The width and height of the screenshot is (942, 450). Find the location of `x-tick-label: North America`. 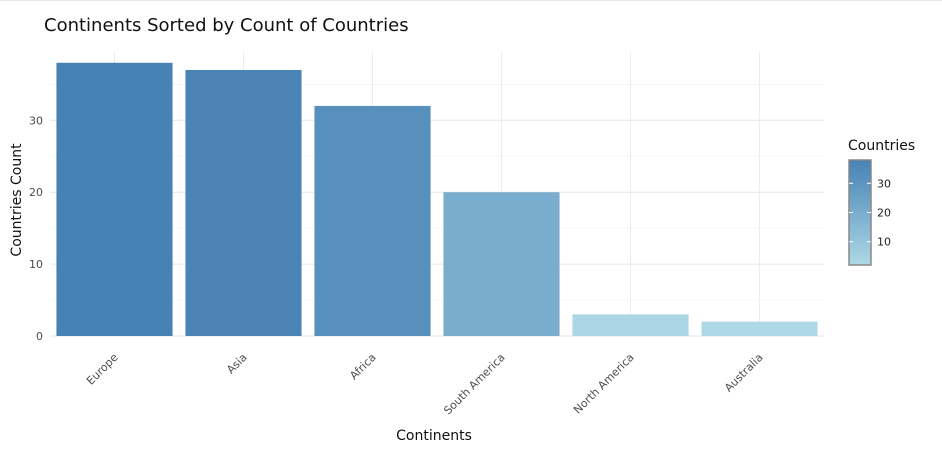

x-tick-label: North America is located at coordinates (604, 384).